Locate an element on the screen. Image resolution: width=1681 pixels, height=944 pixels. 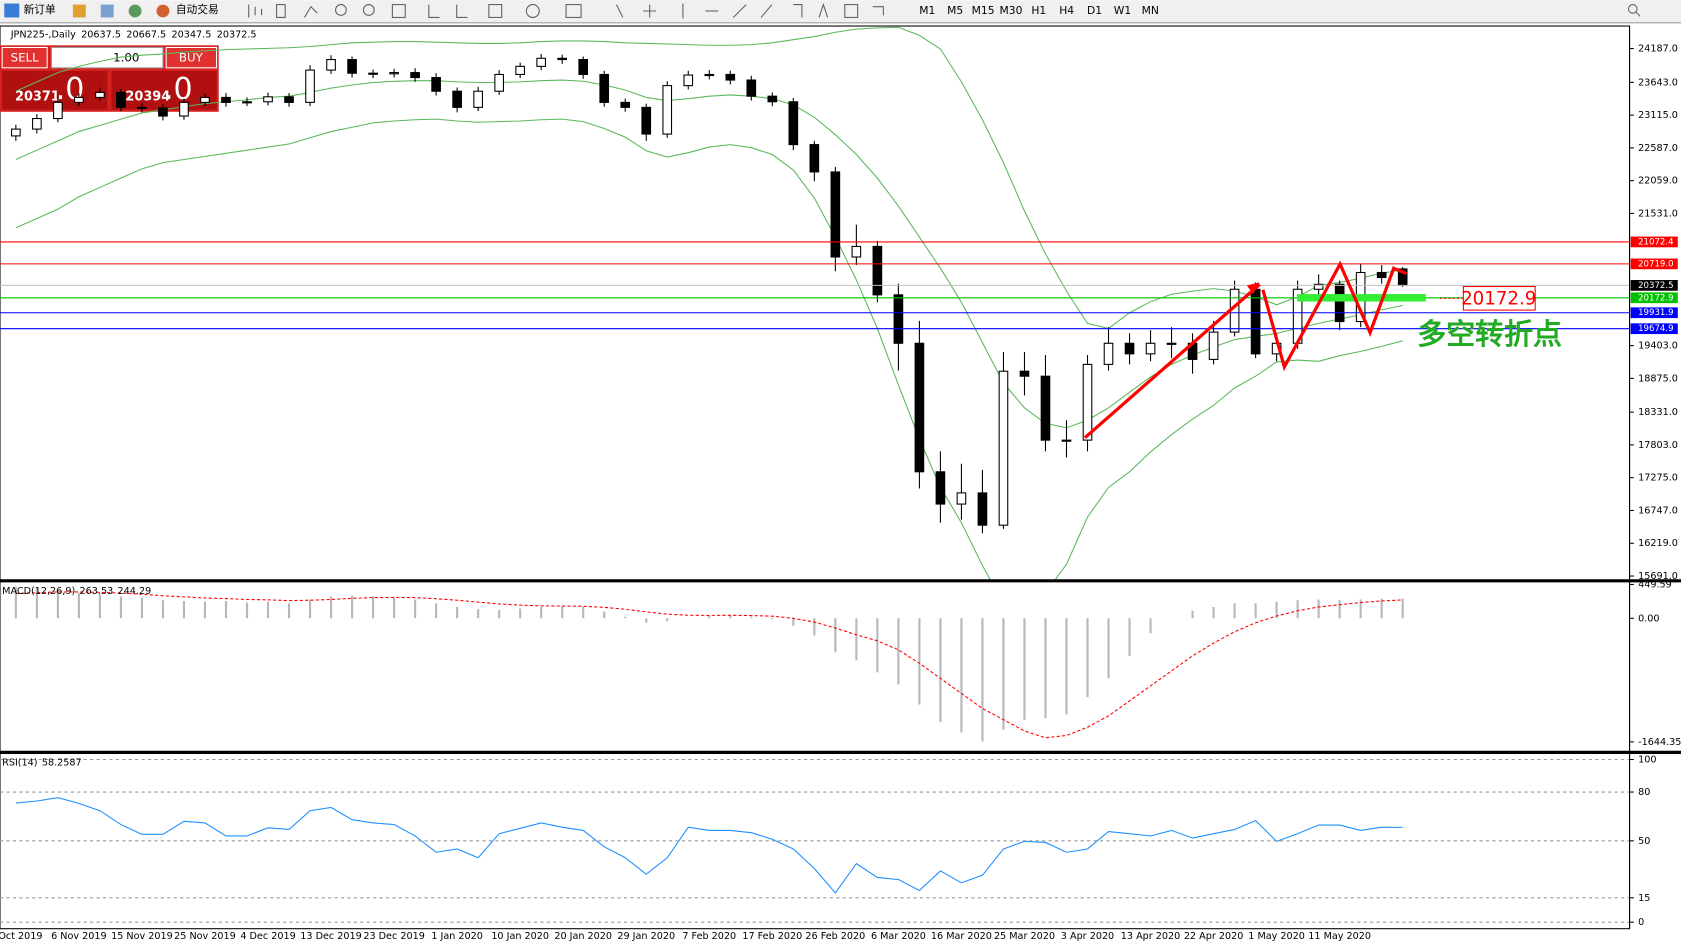
ohlc-value: 20372.5 is located at coordinates (237, 35).